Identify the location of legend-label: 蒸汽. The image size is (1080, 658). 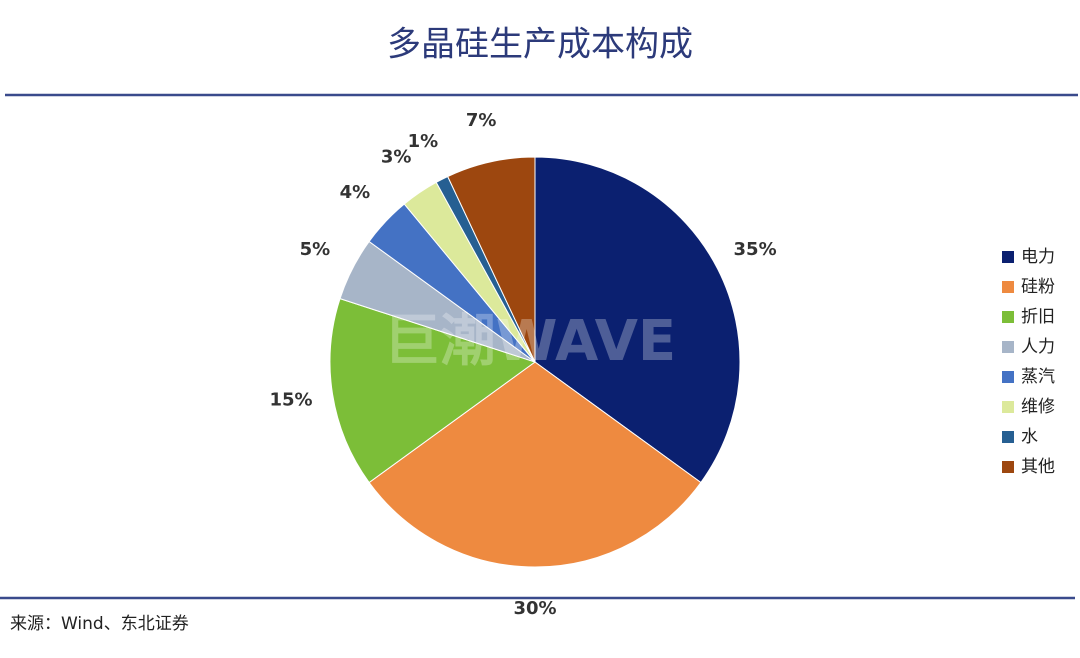
(1038, 377).